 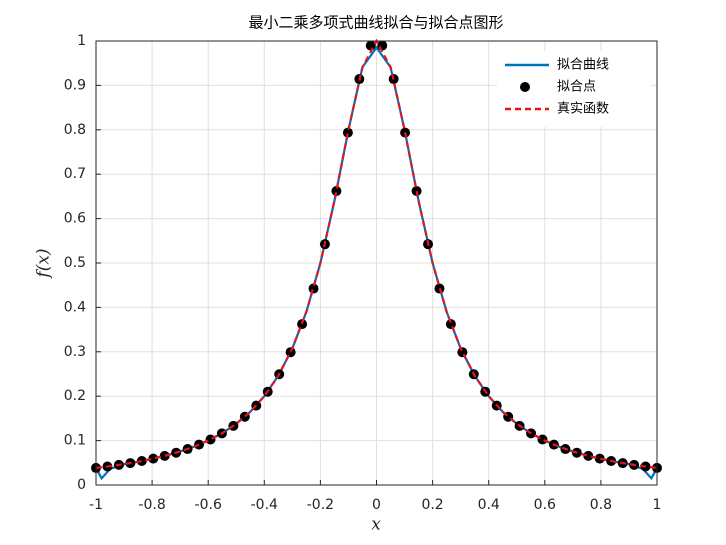 I want to click on y-tick-label: 0.2, so click(x=75, y=396).